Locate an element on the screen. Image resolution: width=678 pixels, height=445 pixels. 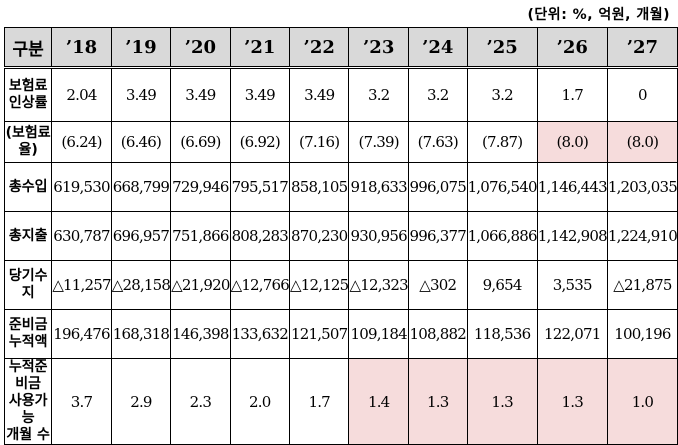
table-cell: (7.16) is located at coordinates (319, 142).